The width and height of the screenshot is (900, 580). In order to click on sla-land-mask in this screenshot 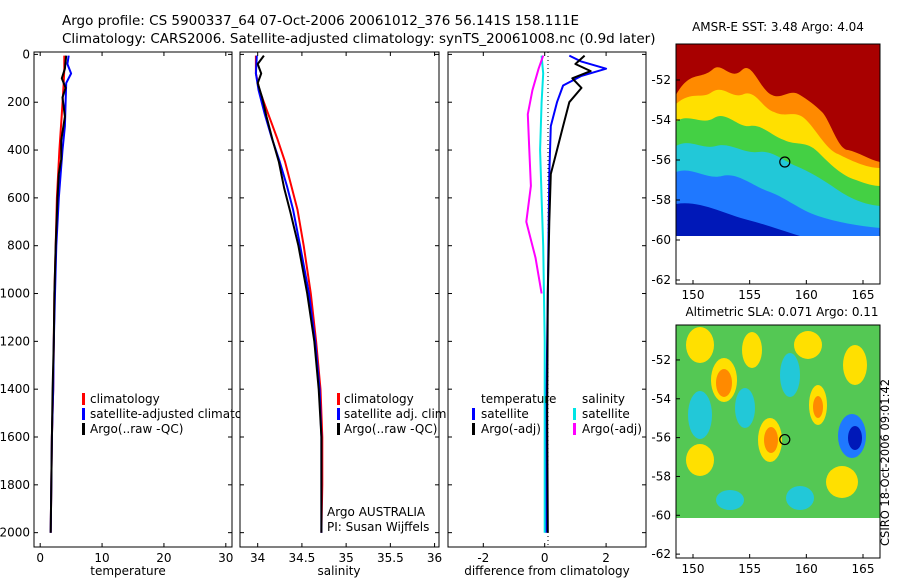, I will do `click(778, 538)`.